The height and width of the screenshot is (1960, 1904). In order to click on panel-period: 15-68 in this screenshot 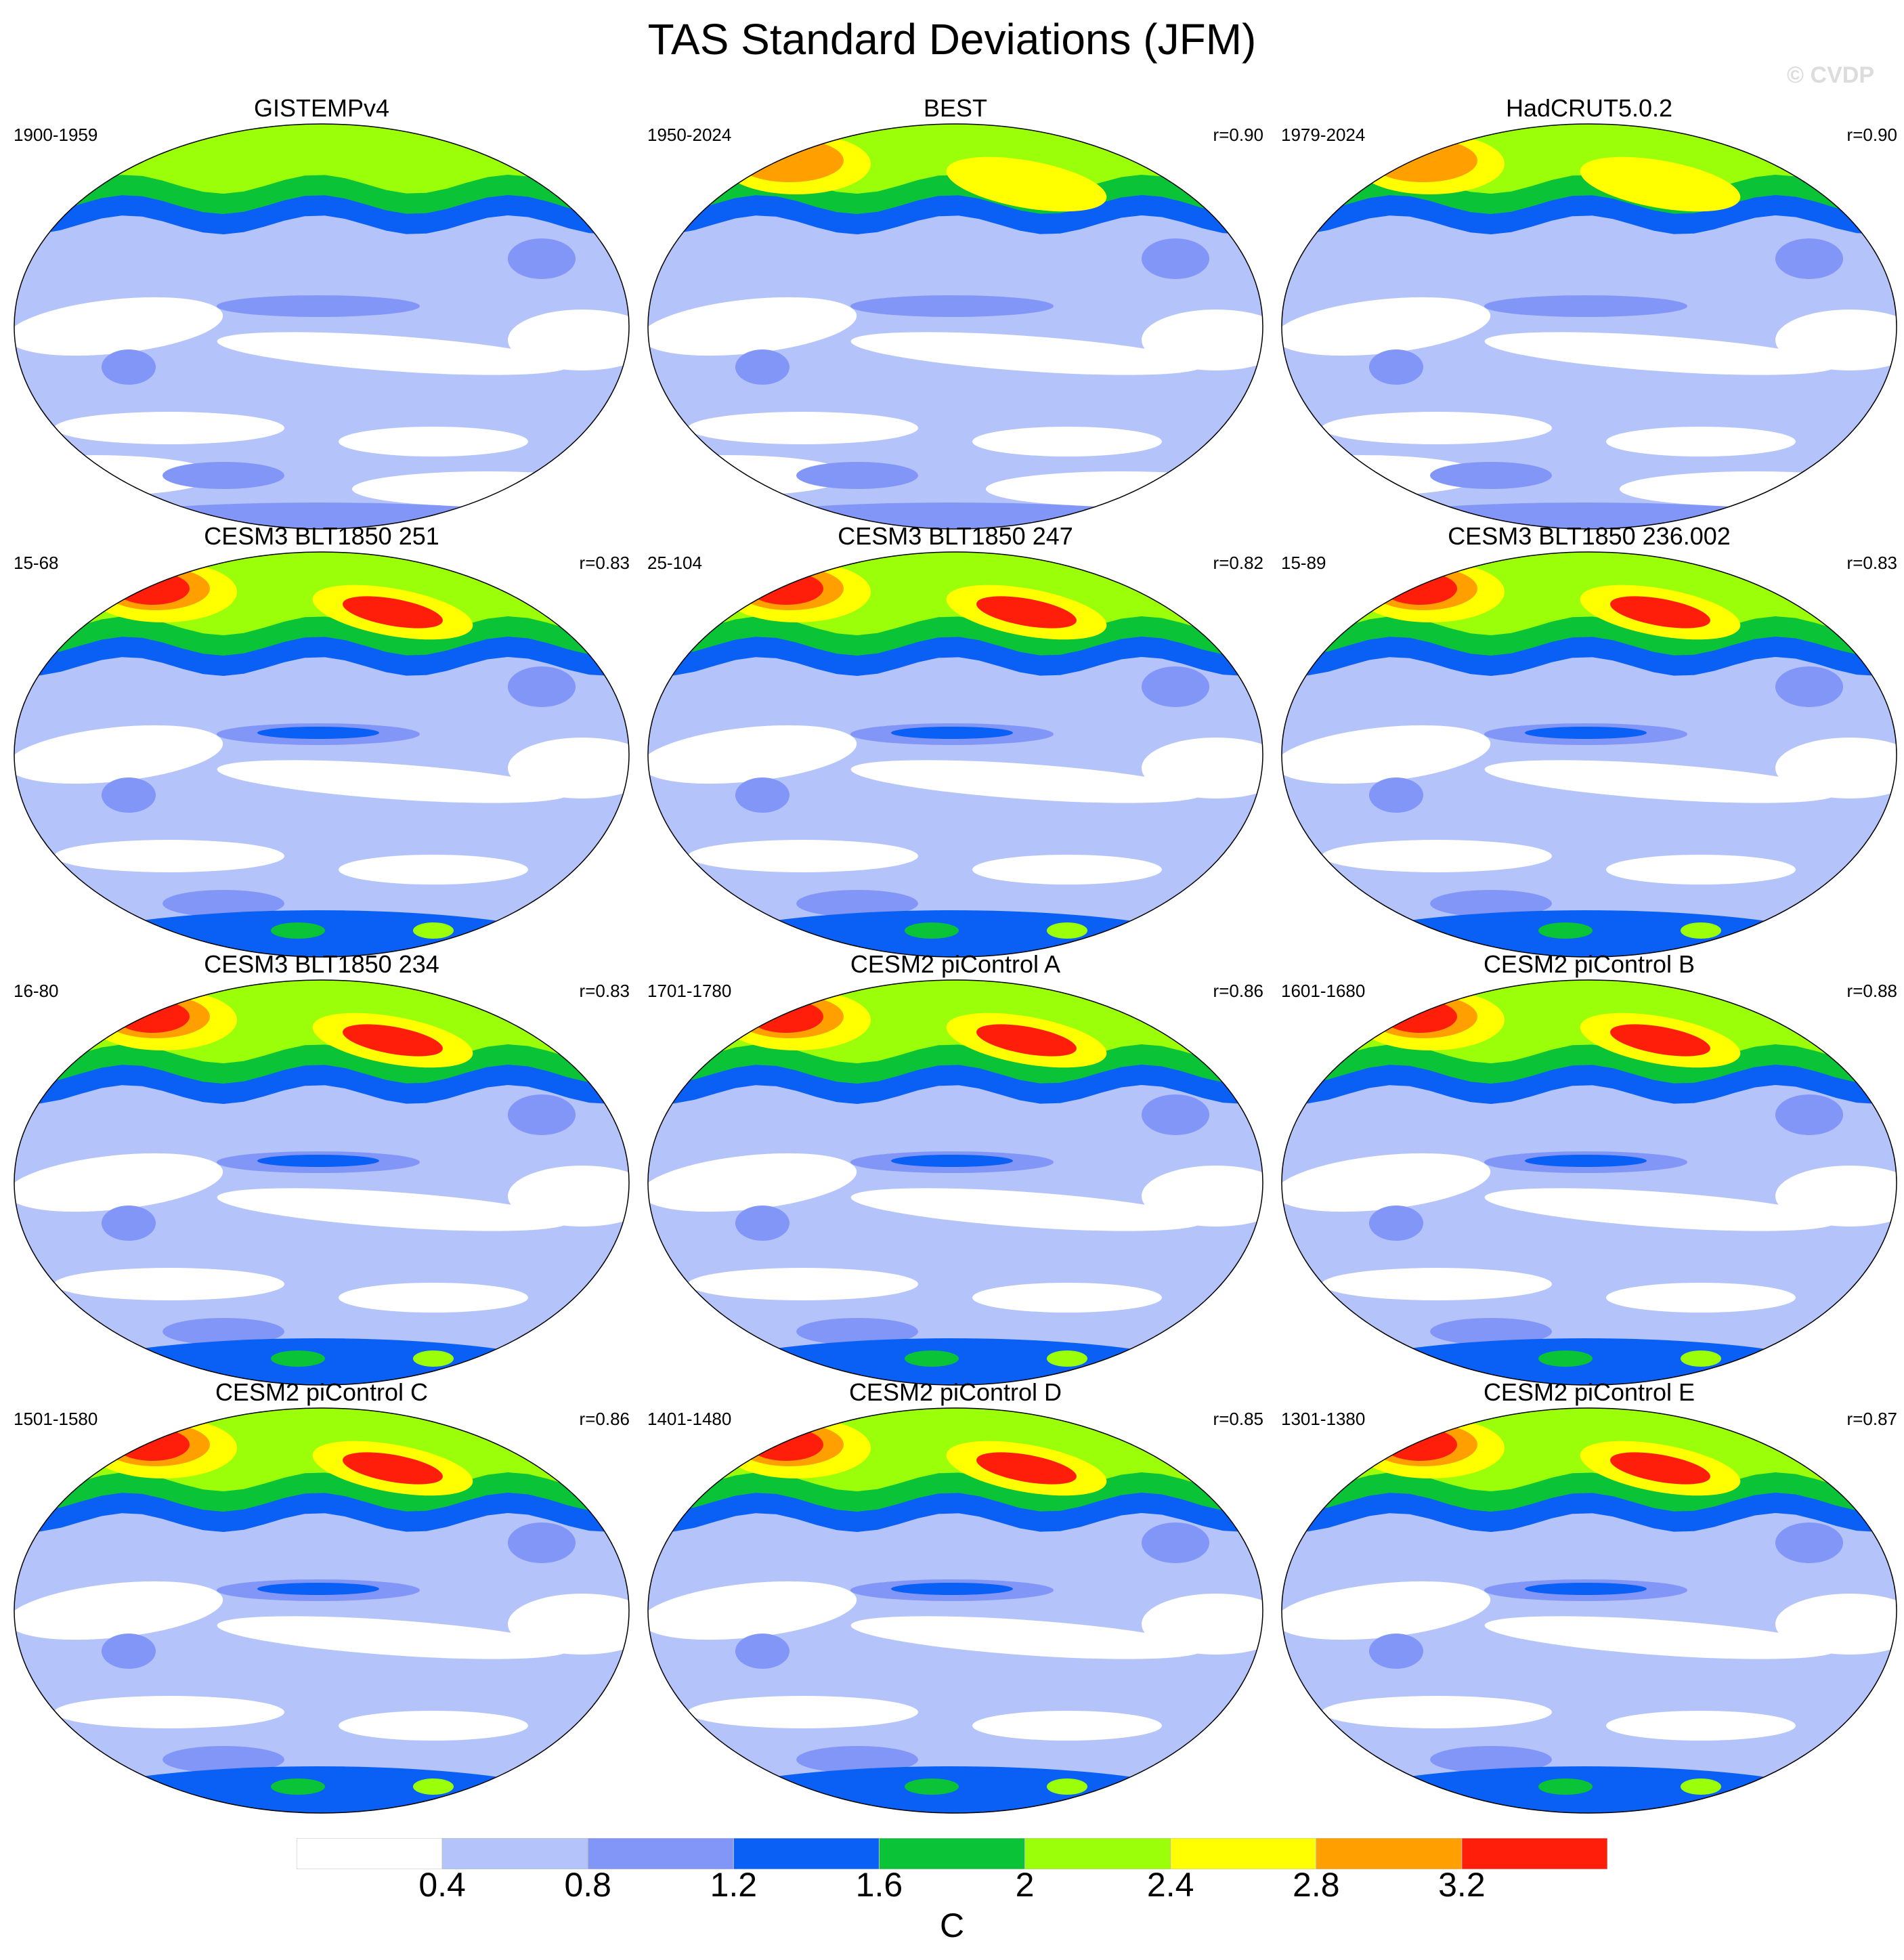, I will do `click(36, 563)`.